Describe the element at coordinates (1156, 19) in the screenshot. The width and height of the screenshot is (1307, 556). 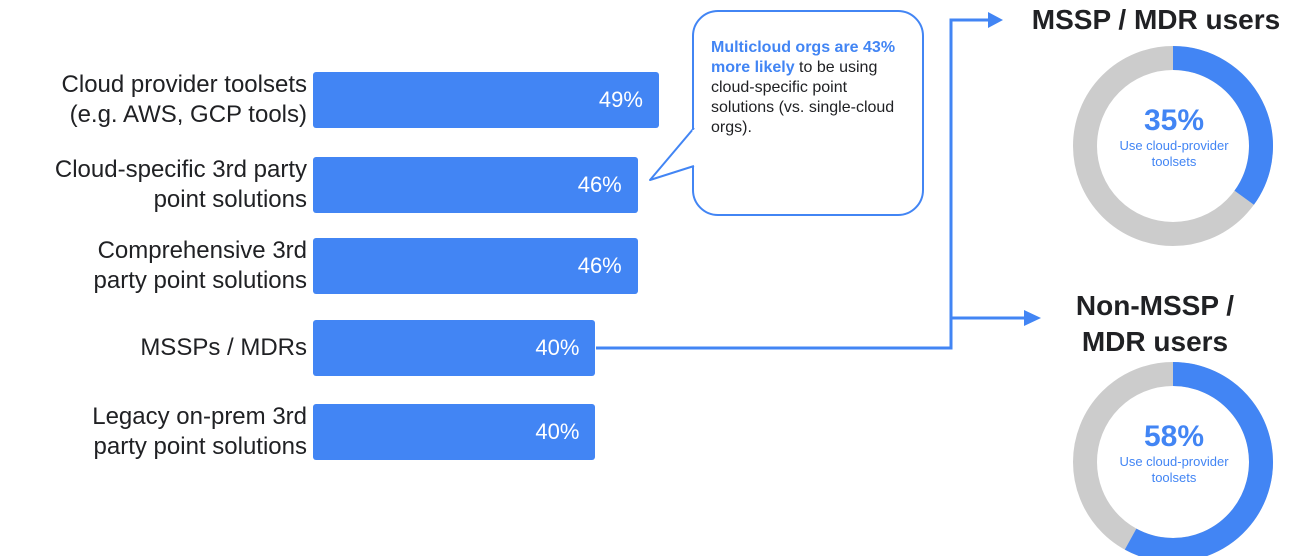
I see `donut-title-mssp: MSSP / MDR users` at that location.